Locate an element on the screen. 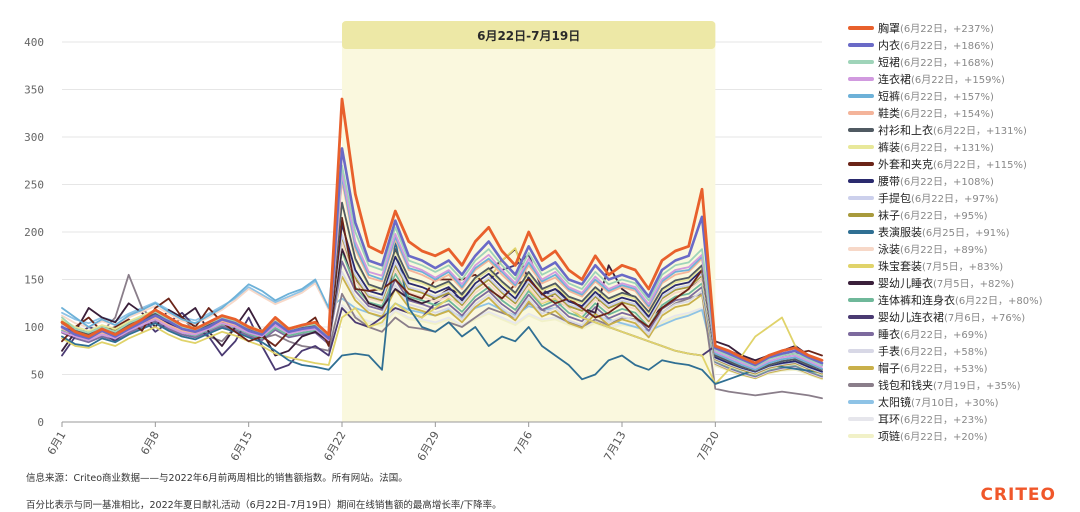 Image resolution: width=1080 pixels, height=512 pixels. legend-name: 鞋类 is located at coordinates (889, 113).